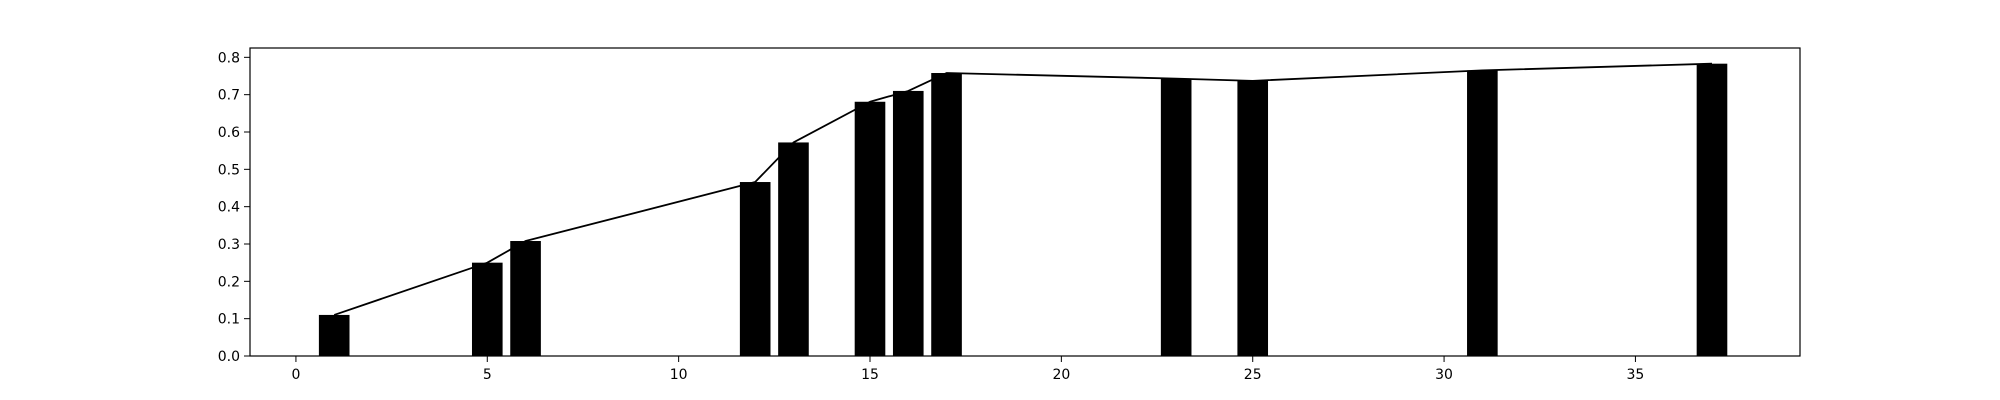 Image resolution: width=2000 pixels, height=400 pixels. I want to click on y-axis-ticks: 0.0 0.1 0.2 0.3 0.4 0.5 0.6 0.7 0.8, so click(234, 207).